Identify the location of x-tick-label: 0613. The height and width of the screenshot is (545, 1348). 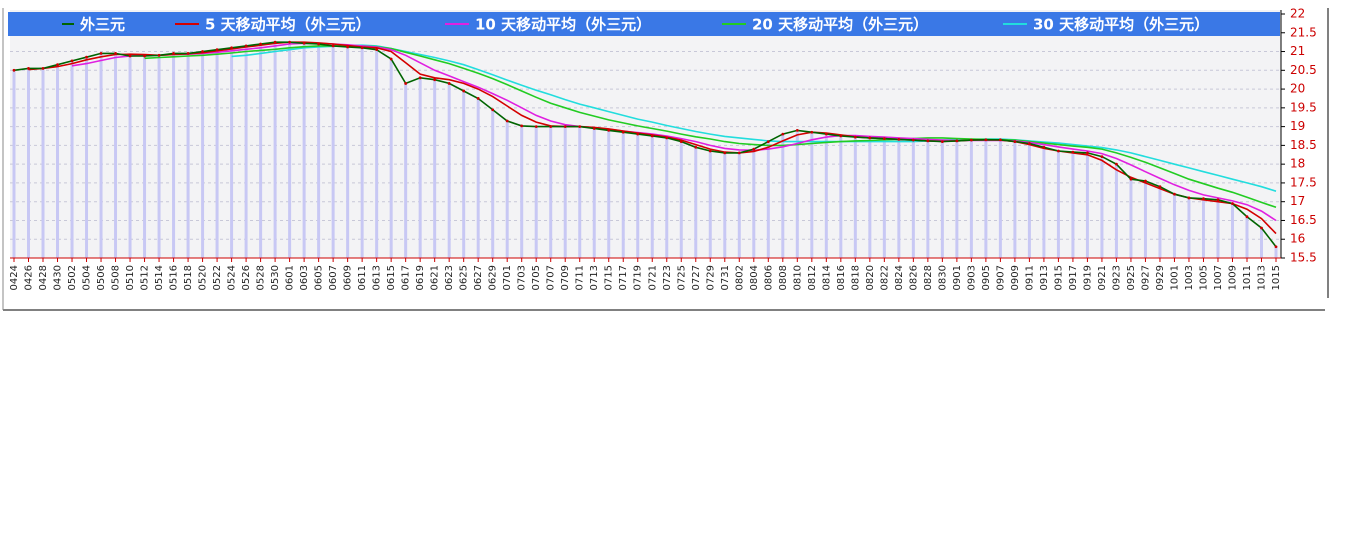
(377, 277).